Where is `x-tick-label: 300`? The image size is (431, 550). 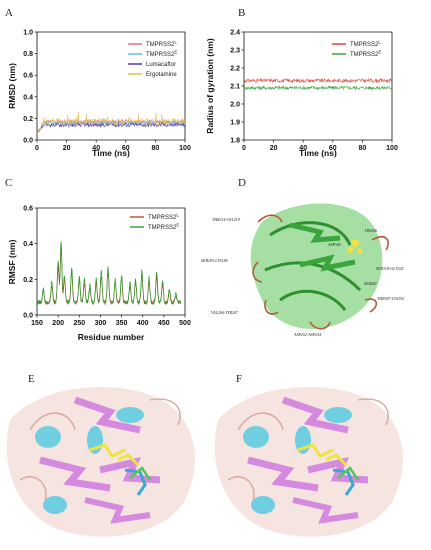
x-tick-label: 300 is located at coordinates (101, 323).